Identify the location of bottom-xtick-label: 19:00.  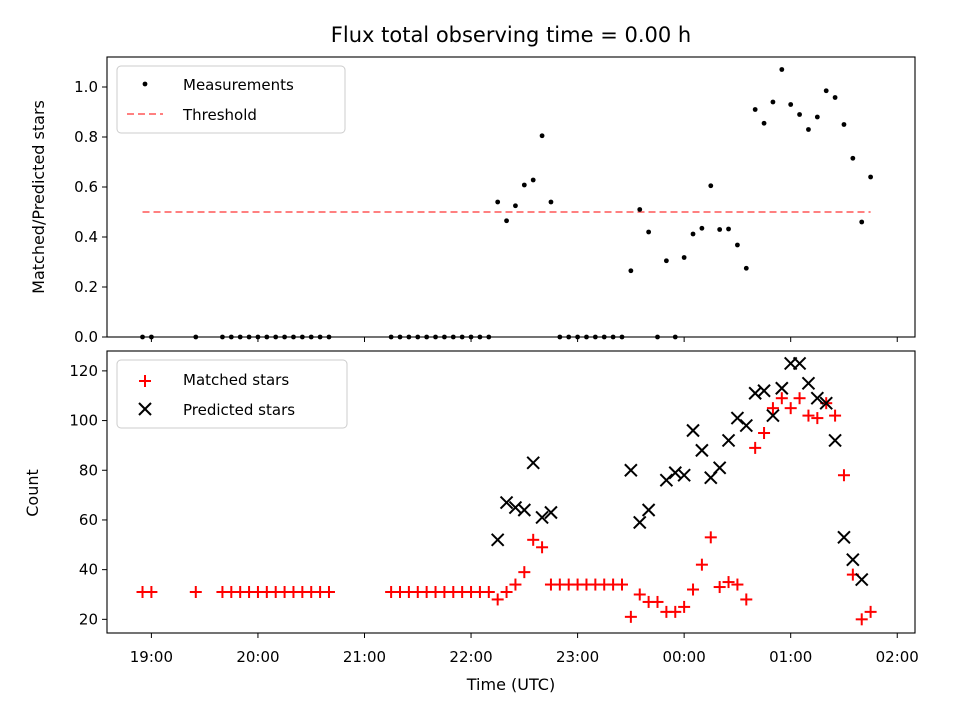
(151, 657).